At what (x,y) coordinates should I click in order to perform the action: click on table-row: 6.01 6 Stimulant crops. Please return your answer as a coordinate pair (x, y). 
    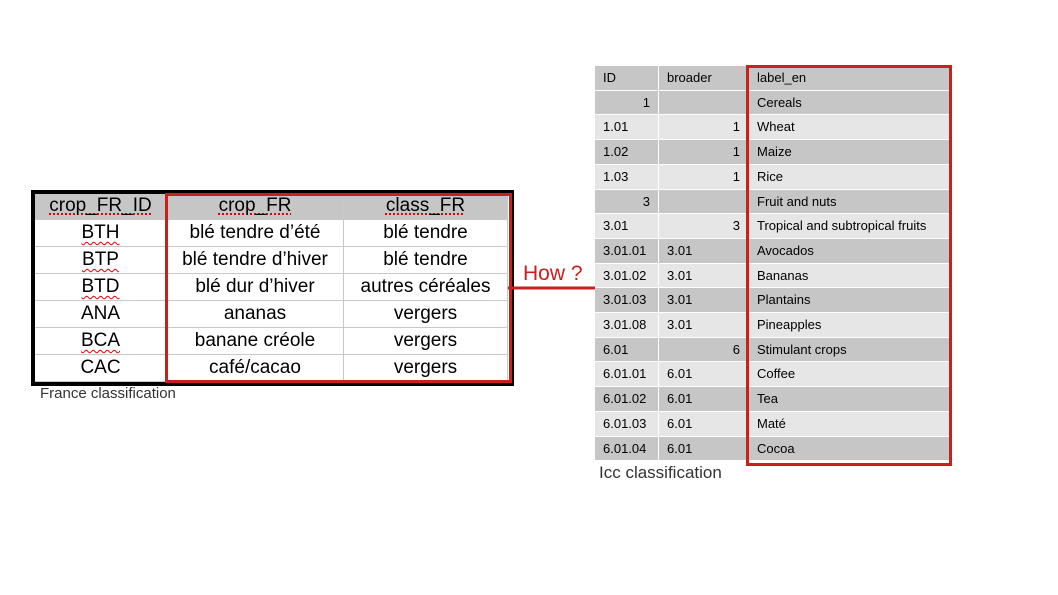
    Looking at the image, I should click on (773, 350).